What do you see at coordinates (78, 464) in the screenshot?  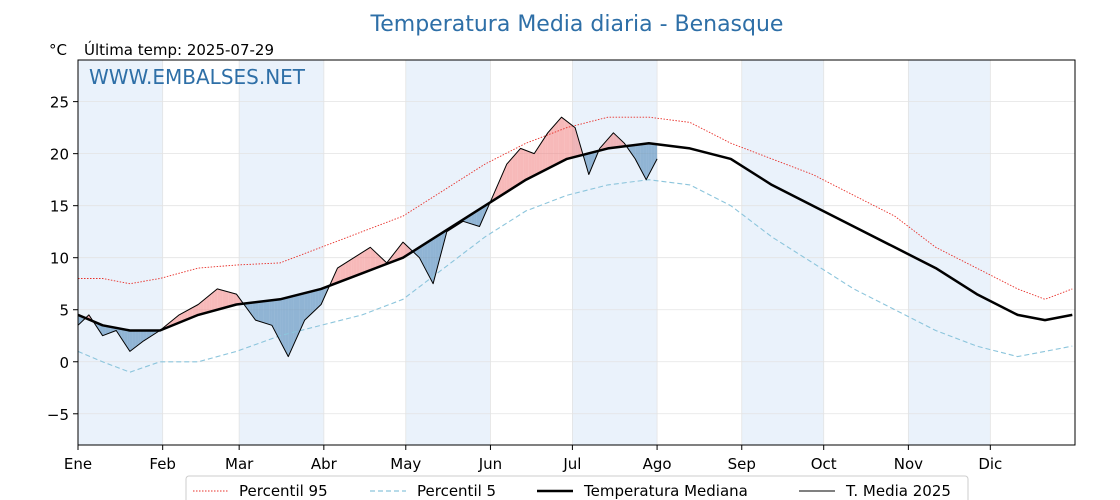 I see `x-tick-label: Ene` at bounding box center [78, 464].